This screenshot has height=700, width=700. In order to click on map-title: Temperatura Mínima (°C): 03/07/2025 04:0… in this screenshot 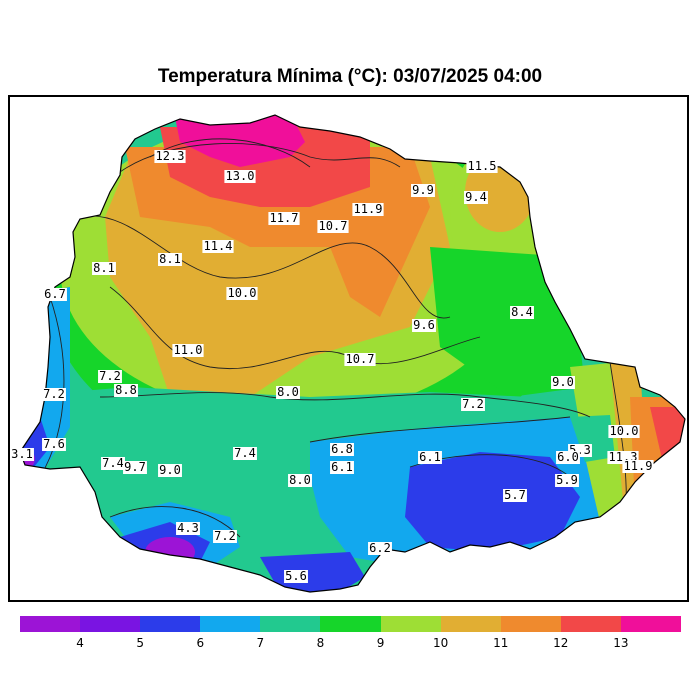, I will do `click(350, 76)`.